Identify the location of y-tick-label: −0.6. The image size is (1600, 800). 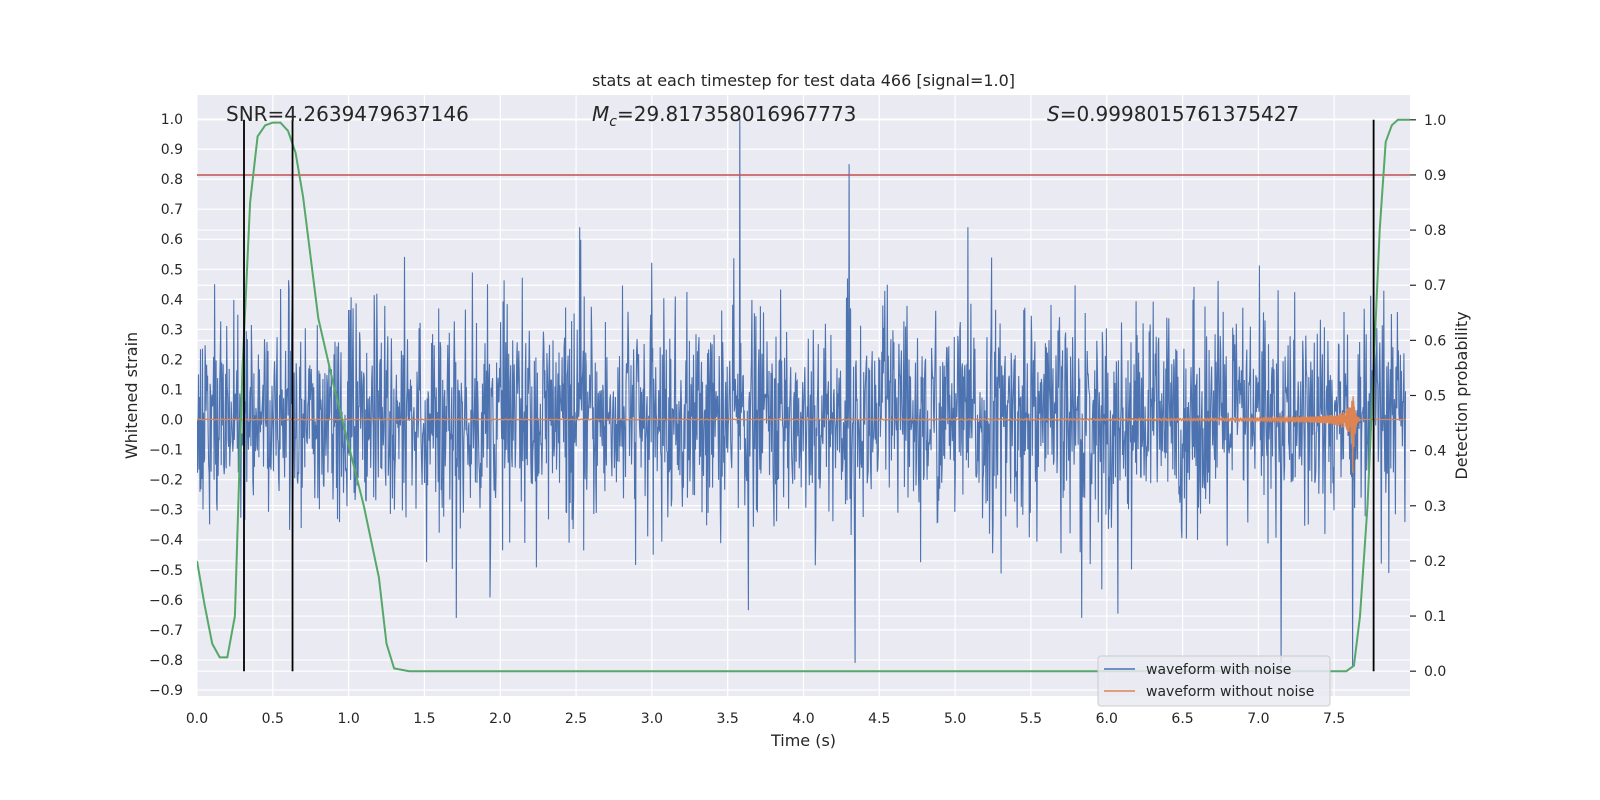
(166, 601).